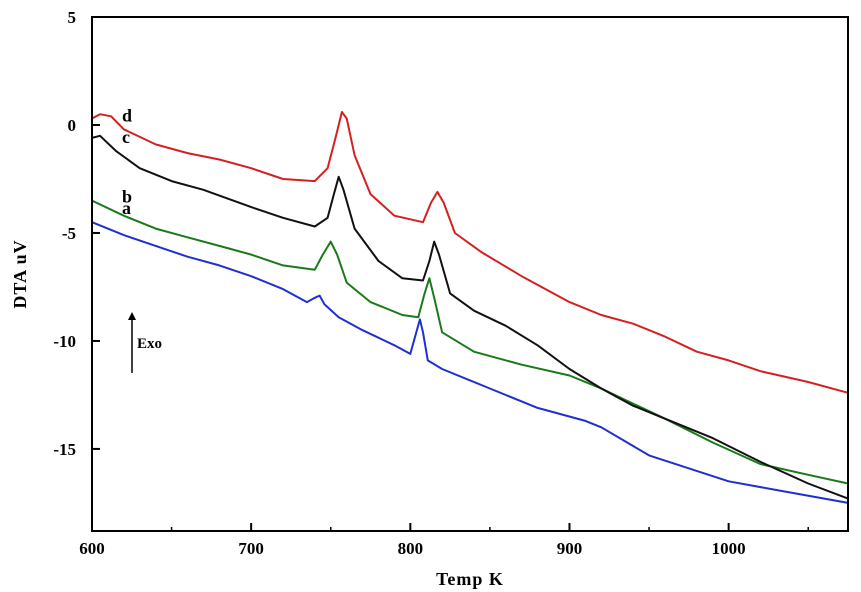 Image resolution: width=861 pixels, height=592 pixels. I want to click on y-tick-label: 0, so click(72, 125).